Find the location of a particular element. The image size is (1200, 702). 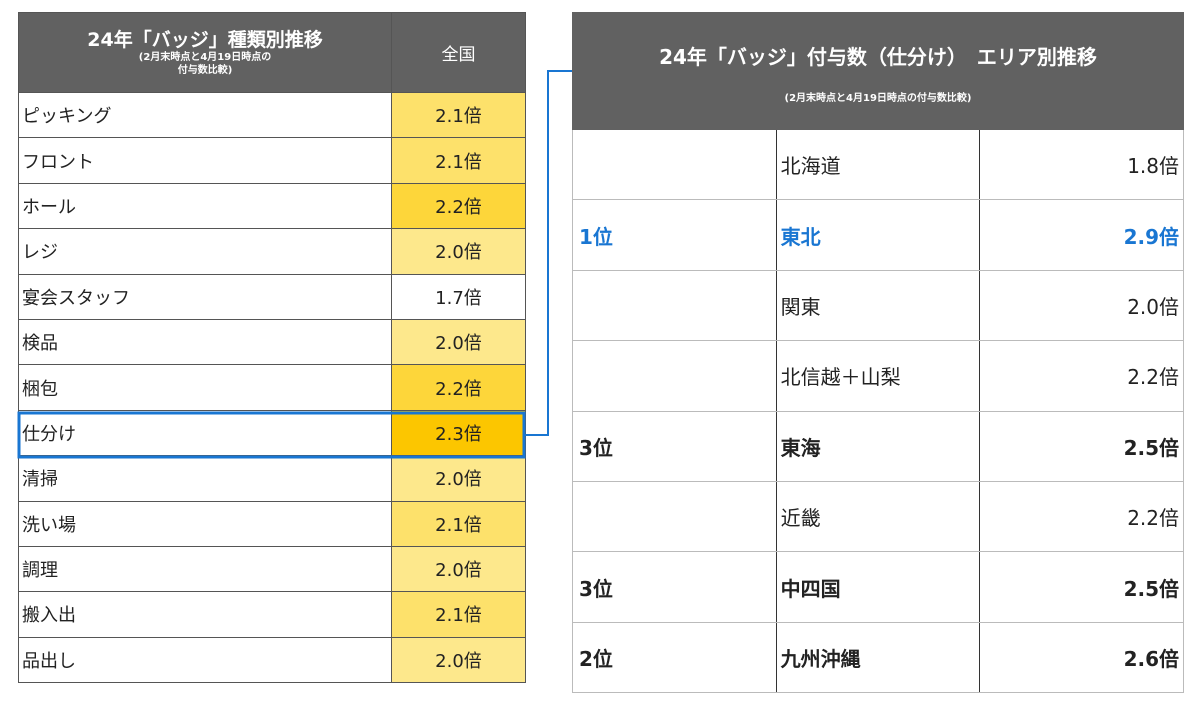

table-row: 1位 東北 2.9倍 is located at coordinates (878, 235).